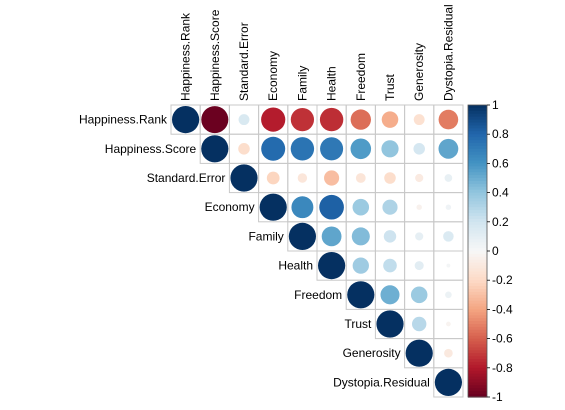  Describe the element at coordinates (361, 207) in the screenshot. I see `corr-circle-Economy-Freedom` at that location.